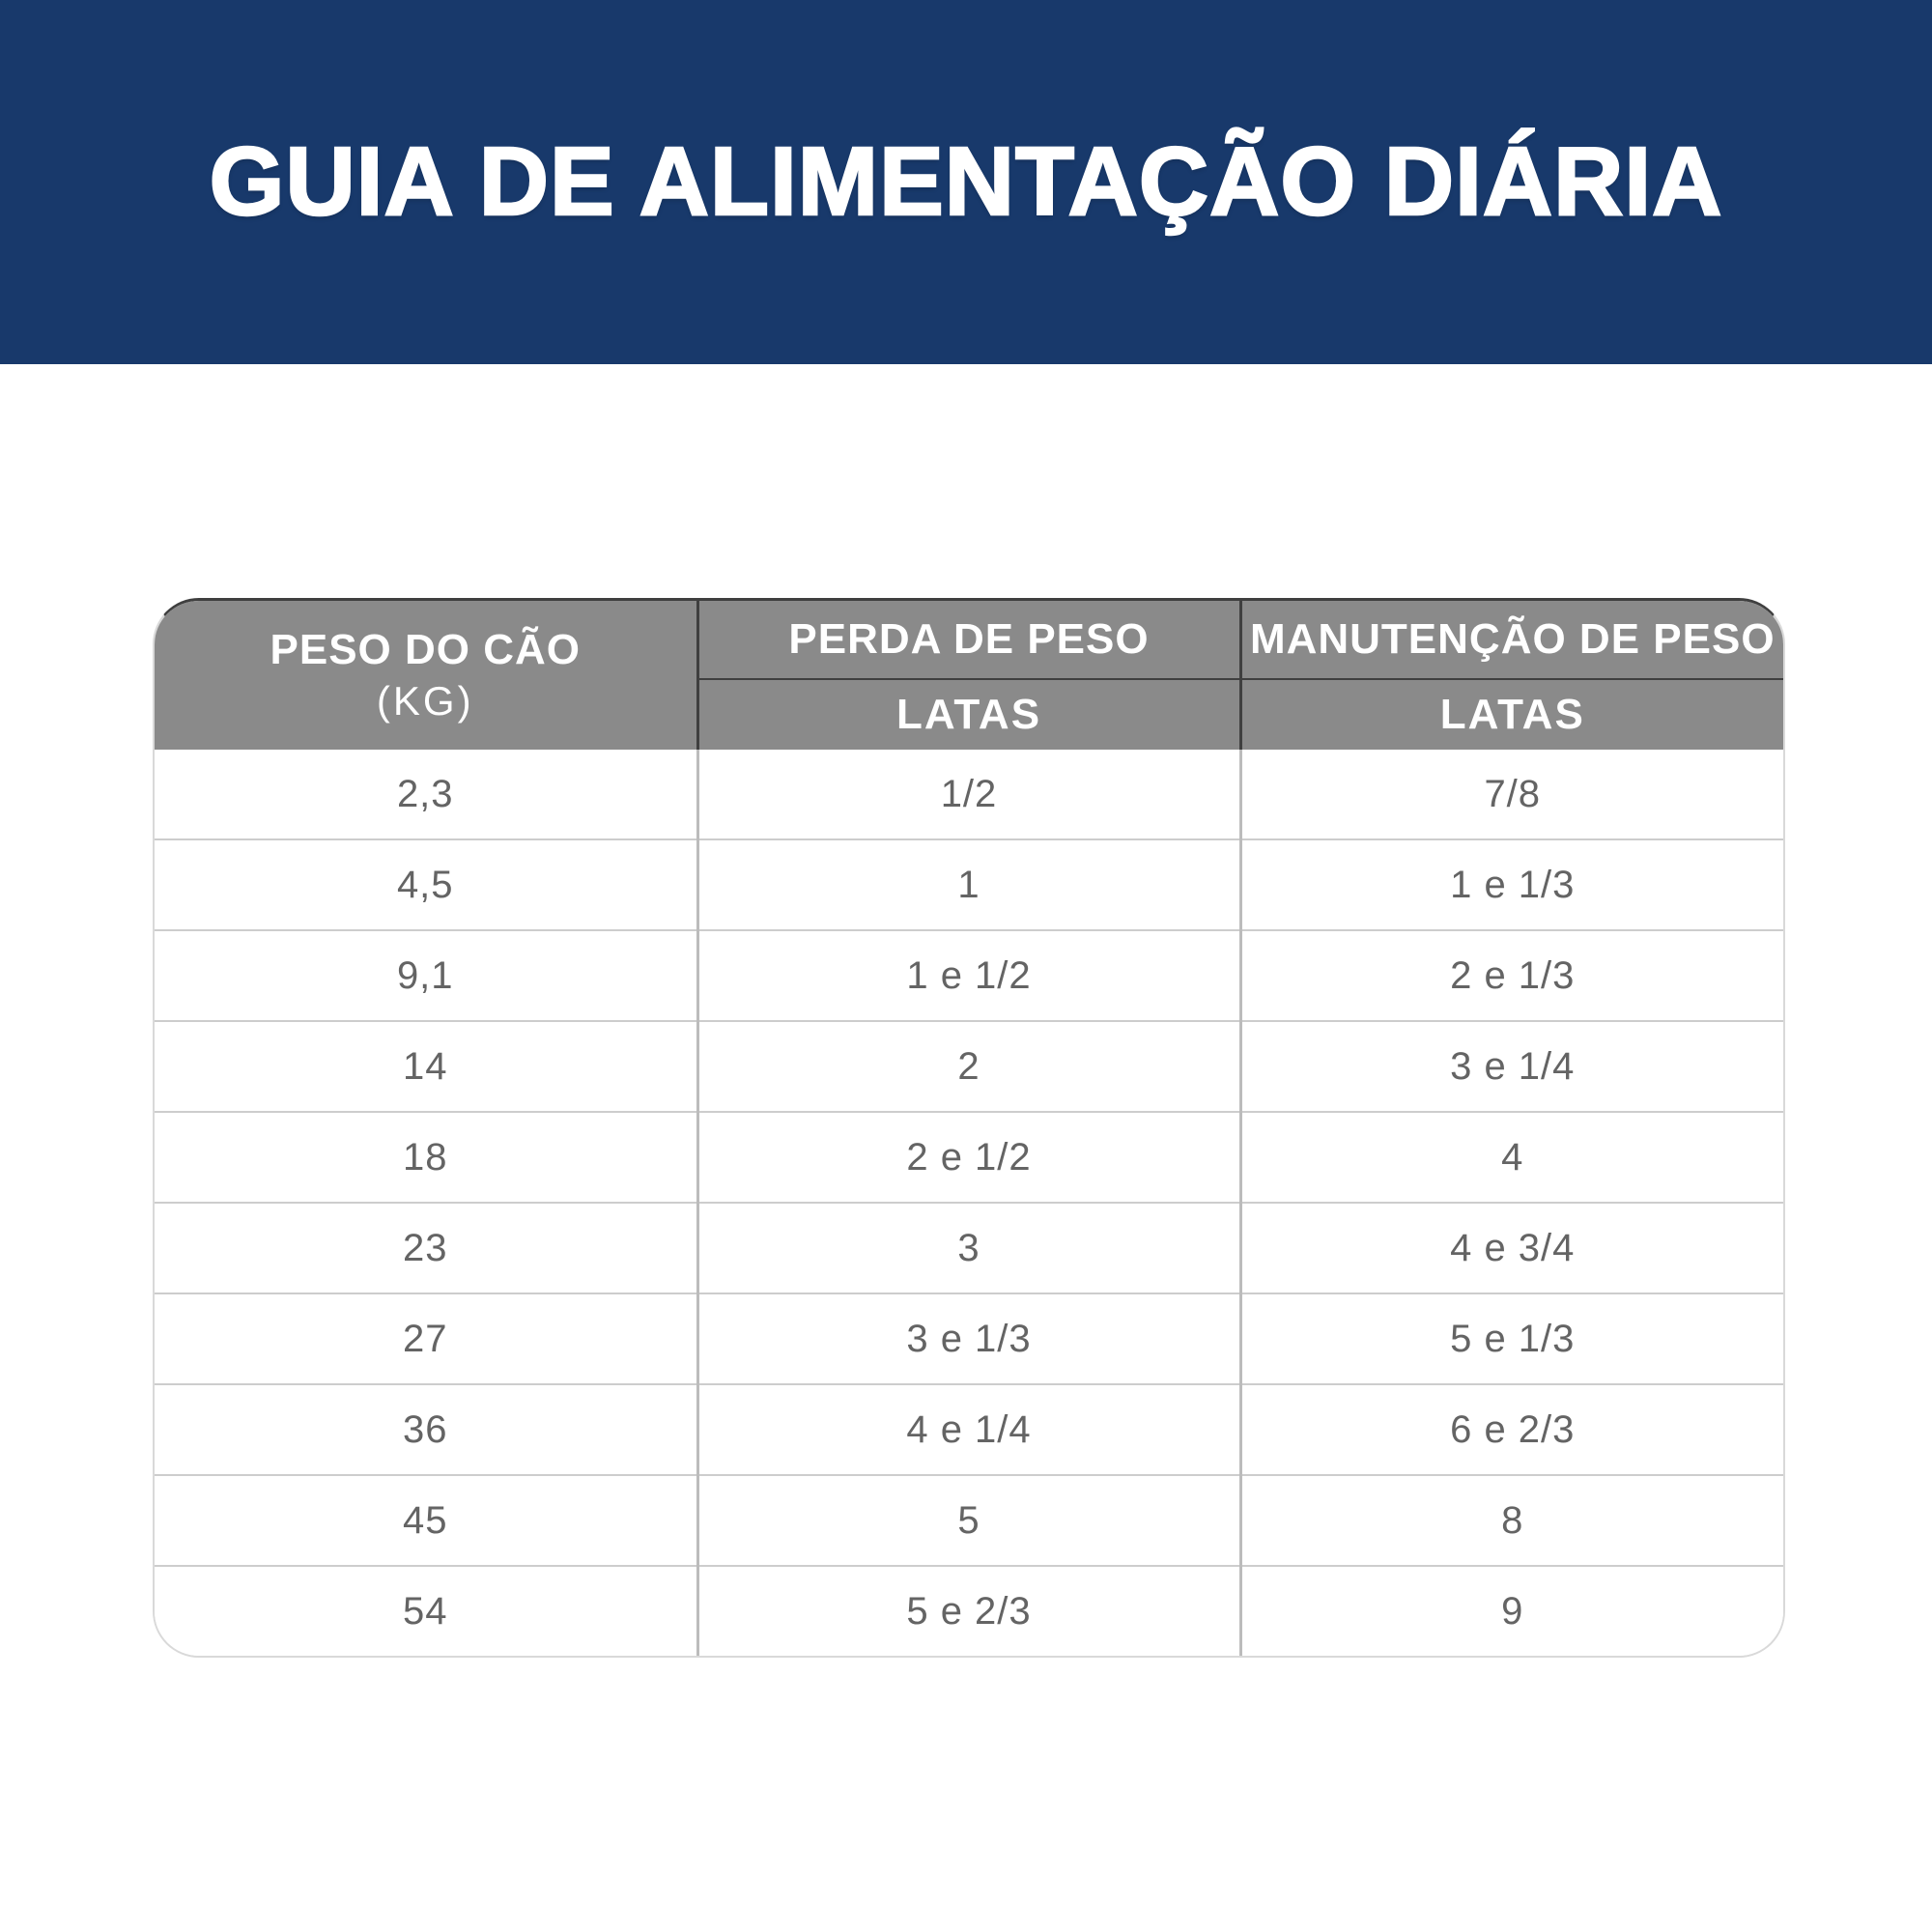 The image size is (1932, 1932). I want to click on cell-weight-loss-cans: 1/2, so click(968, 794).